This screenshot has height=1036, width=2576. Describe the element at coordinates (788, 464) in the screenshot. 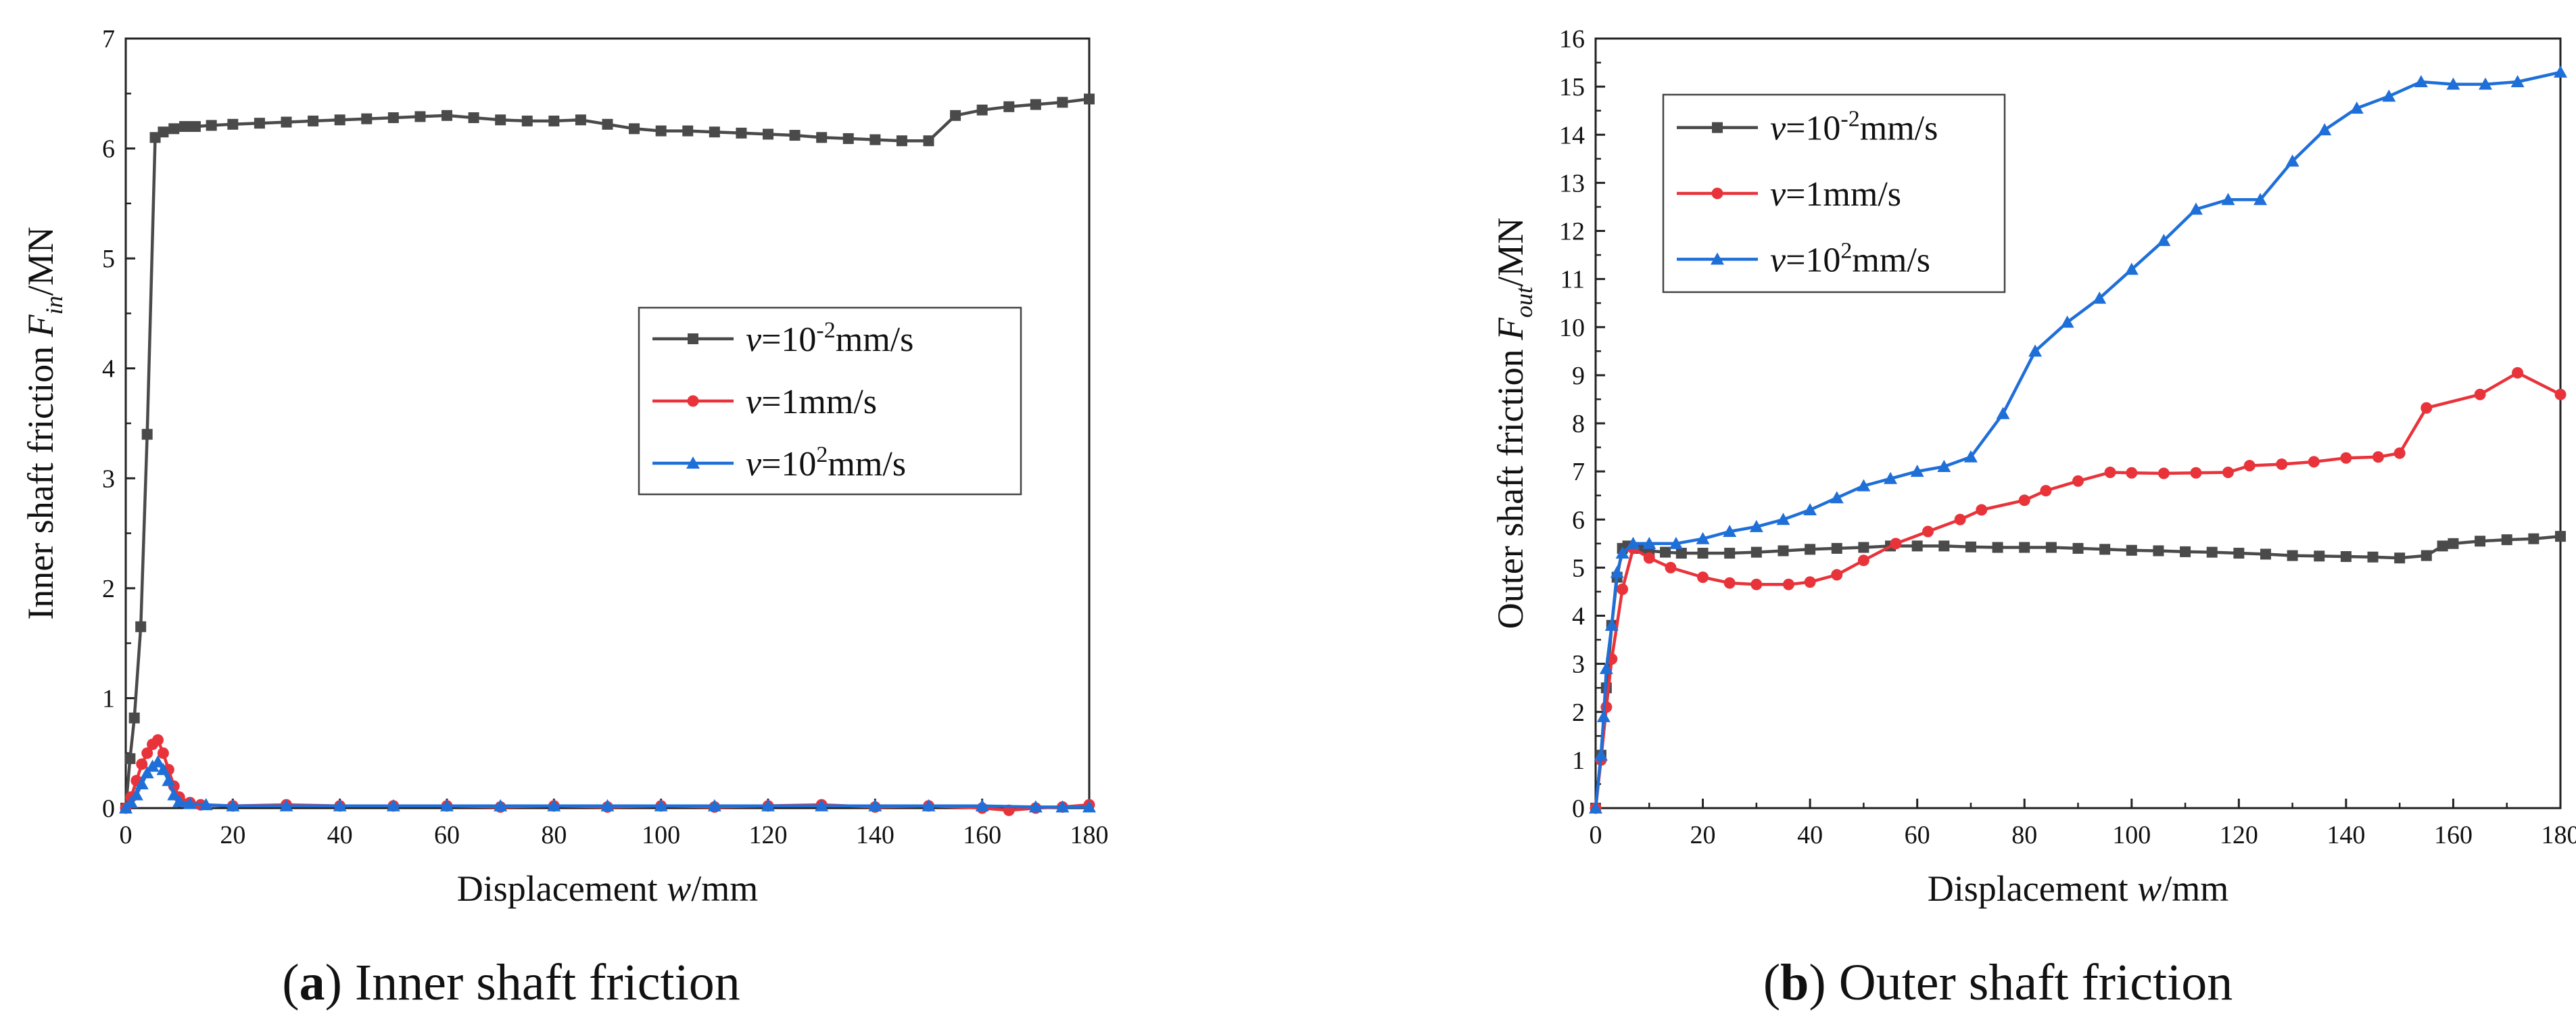

I see `legend-label-text: =10` at that location.